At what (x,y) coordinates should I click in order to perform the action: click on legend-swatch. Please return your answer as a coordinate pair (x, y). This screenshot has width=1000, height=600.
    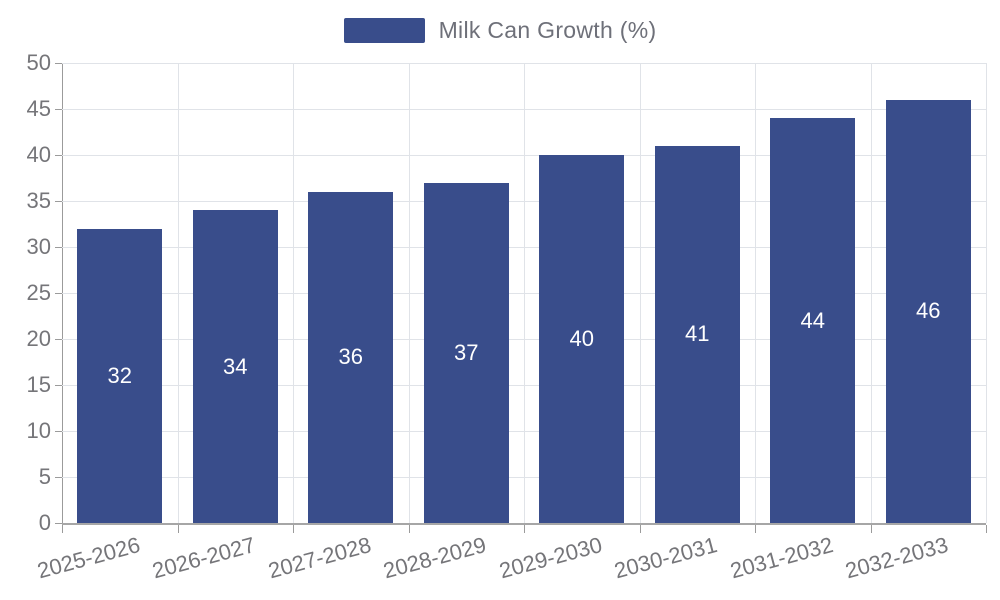
    Looking at the image, I should click on (384, 30).